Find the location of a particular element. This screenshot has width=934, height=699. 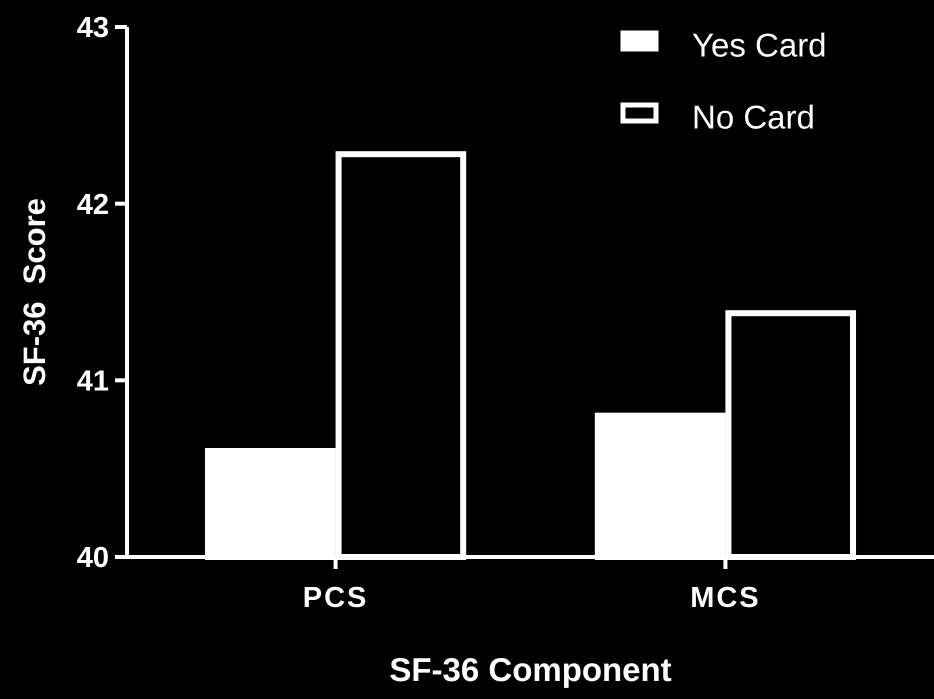

y-tick-label: 40 is located at coordinates (92, 558).